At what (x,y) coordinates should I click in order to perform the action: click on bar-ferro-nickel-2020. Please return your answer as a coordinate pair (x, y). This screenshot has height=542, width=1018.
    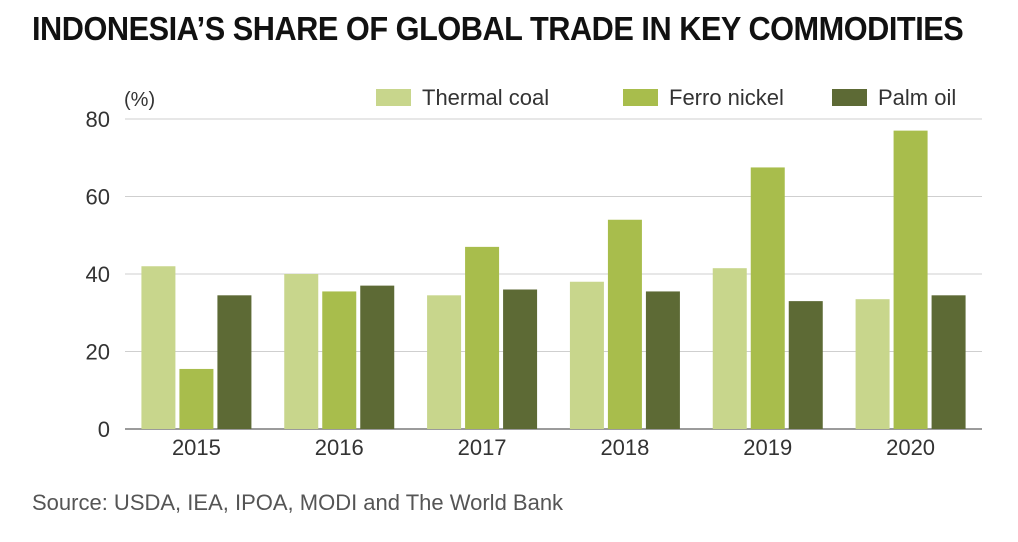
    Looking at the image, I should click on (910, 279).